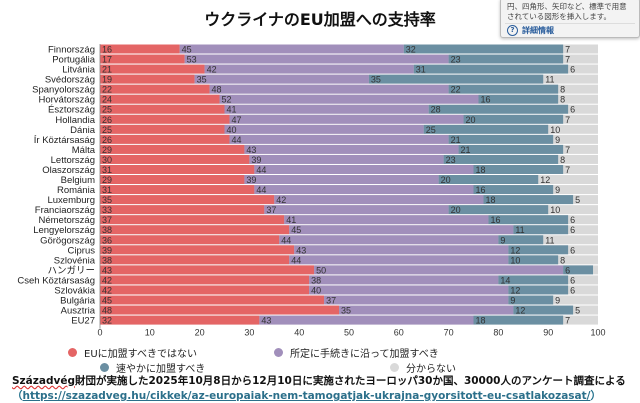 This screenshot has height=403, width=640. What do you see at coordinates (498, 333) in the screenshot?
I see `x-tick-label: 80` at bounding box center [498, 333].